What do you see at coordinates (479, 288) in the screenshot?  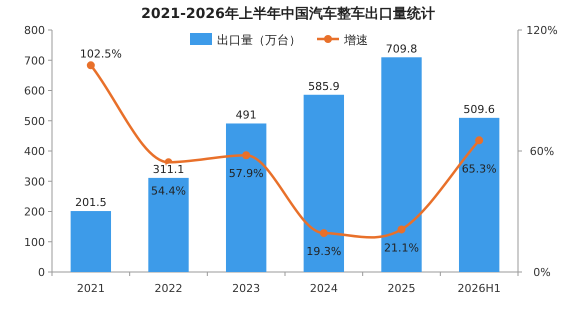 I see `x-tick-label: 2026H1` at bounding box center [479, 288].